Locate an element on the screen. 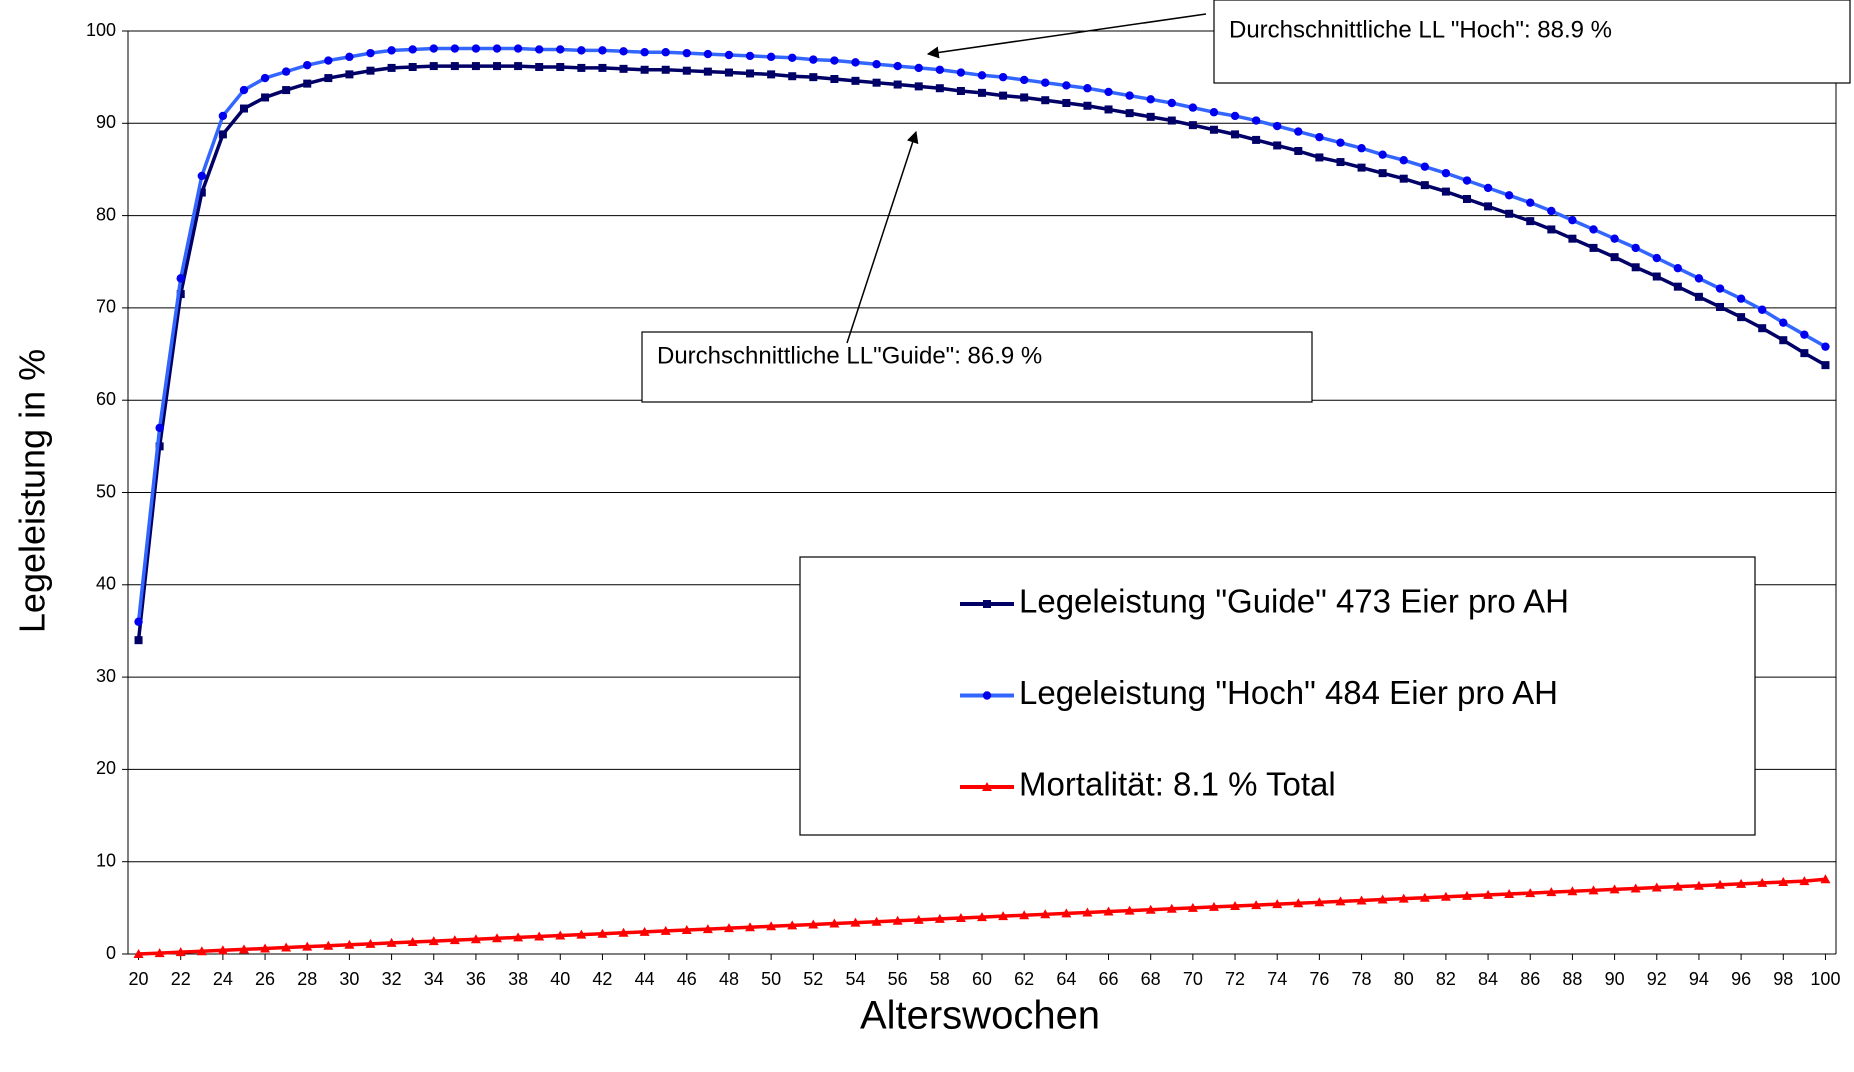  x-tick-label: 74 is located at coordinates (1277, 979).